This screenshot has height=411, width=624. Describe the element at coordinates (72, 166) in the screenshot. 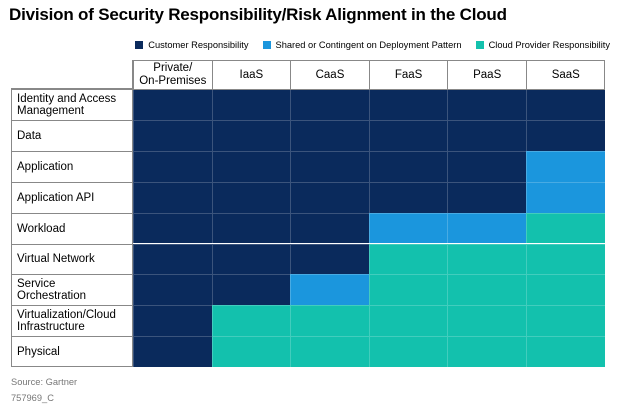

I see `row-label-application: Application` at that location.